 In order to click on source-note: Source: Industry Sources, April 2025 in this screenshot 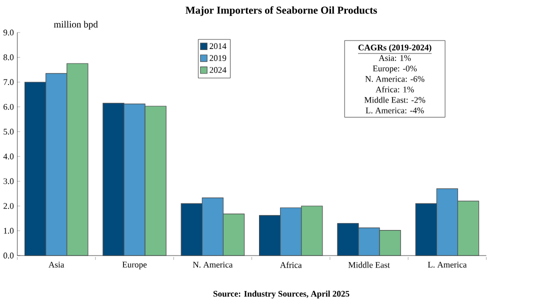, I will do `click(282, 294)`.